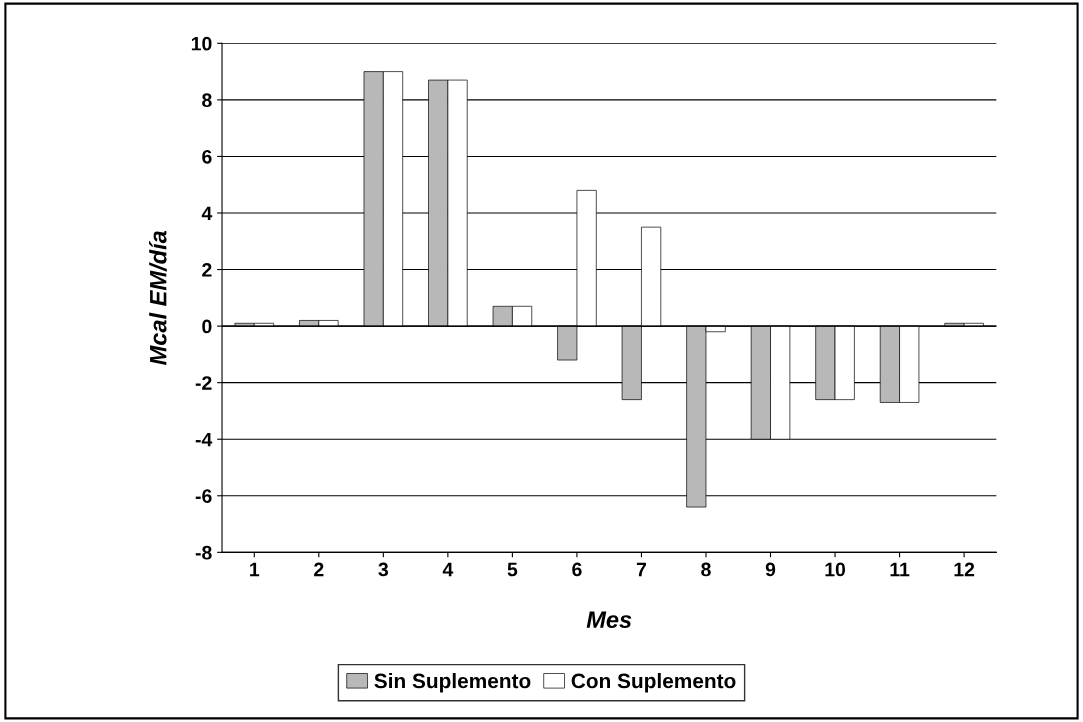 This screenshot has width=1083, height=722. Describe the element at coordinates (204, 439) in the screenshot. I see `y-tick-label: -4` at that location.